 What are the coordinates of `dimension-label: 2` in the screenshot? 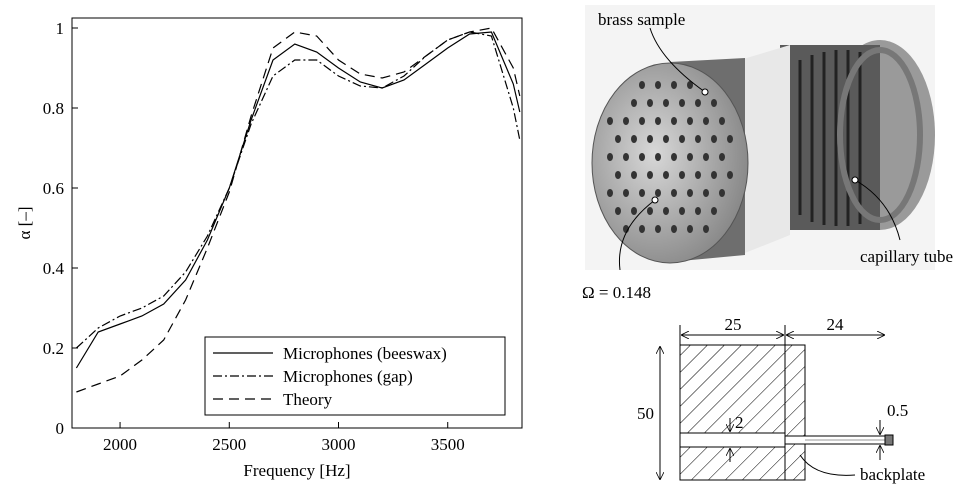 It's located at (739, 422).